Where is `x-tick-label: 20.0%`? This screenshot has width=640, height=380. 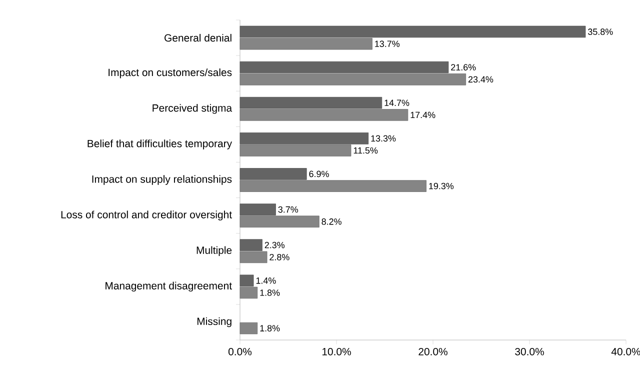 x-tick-label: 20.0% is located at coordinates (433, 352).